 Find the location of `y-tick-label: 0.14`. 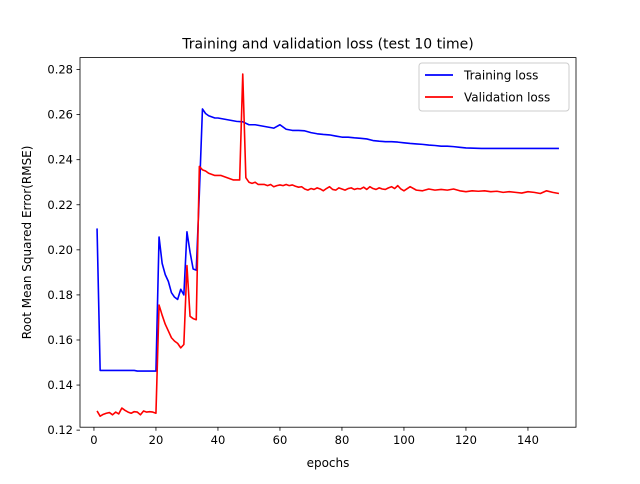

y-tick-label: 0.14 is located at coordinates (60, 385).